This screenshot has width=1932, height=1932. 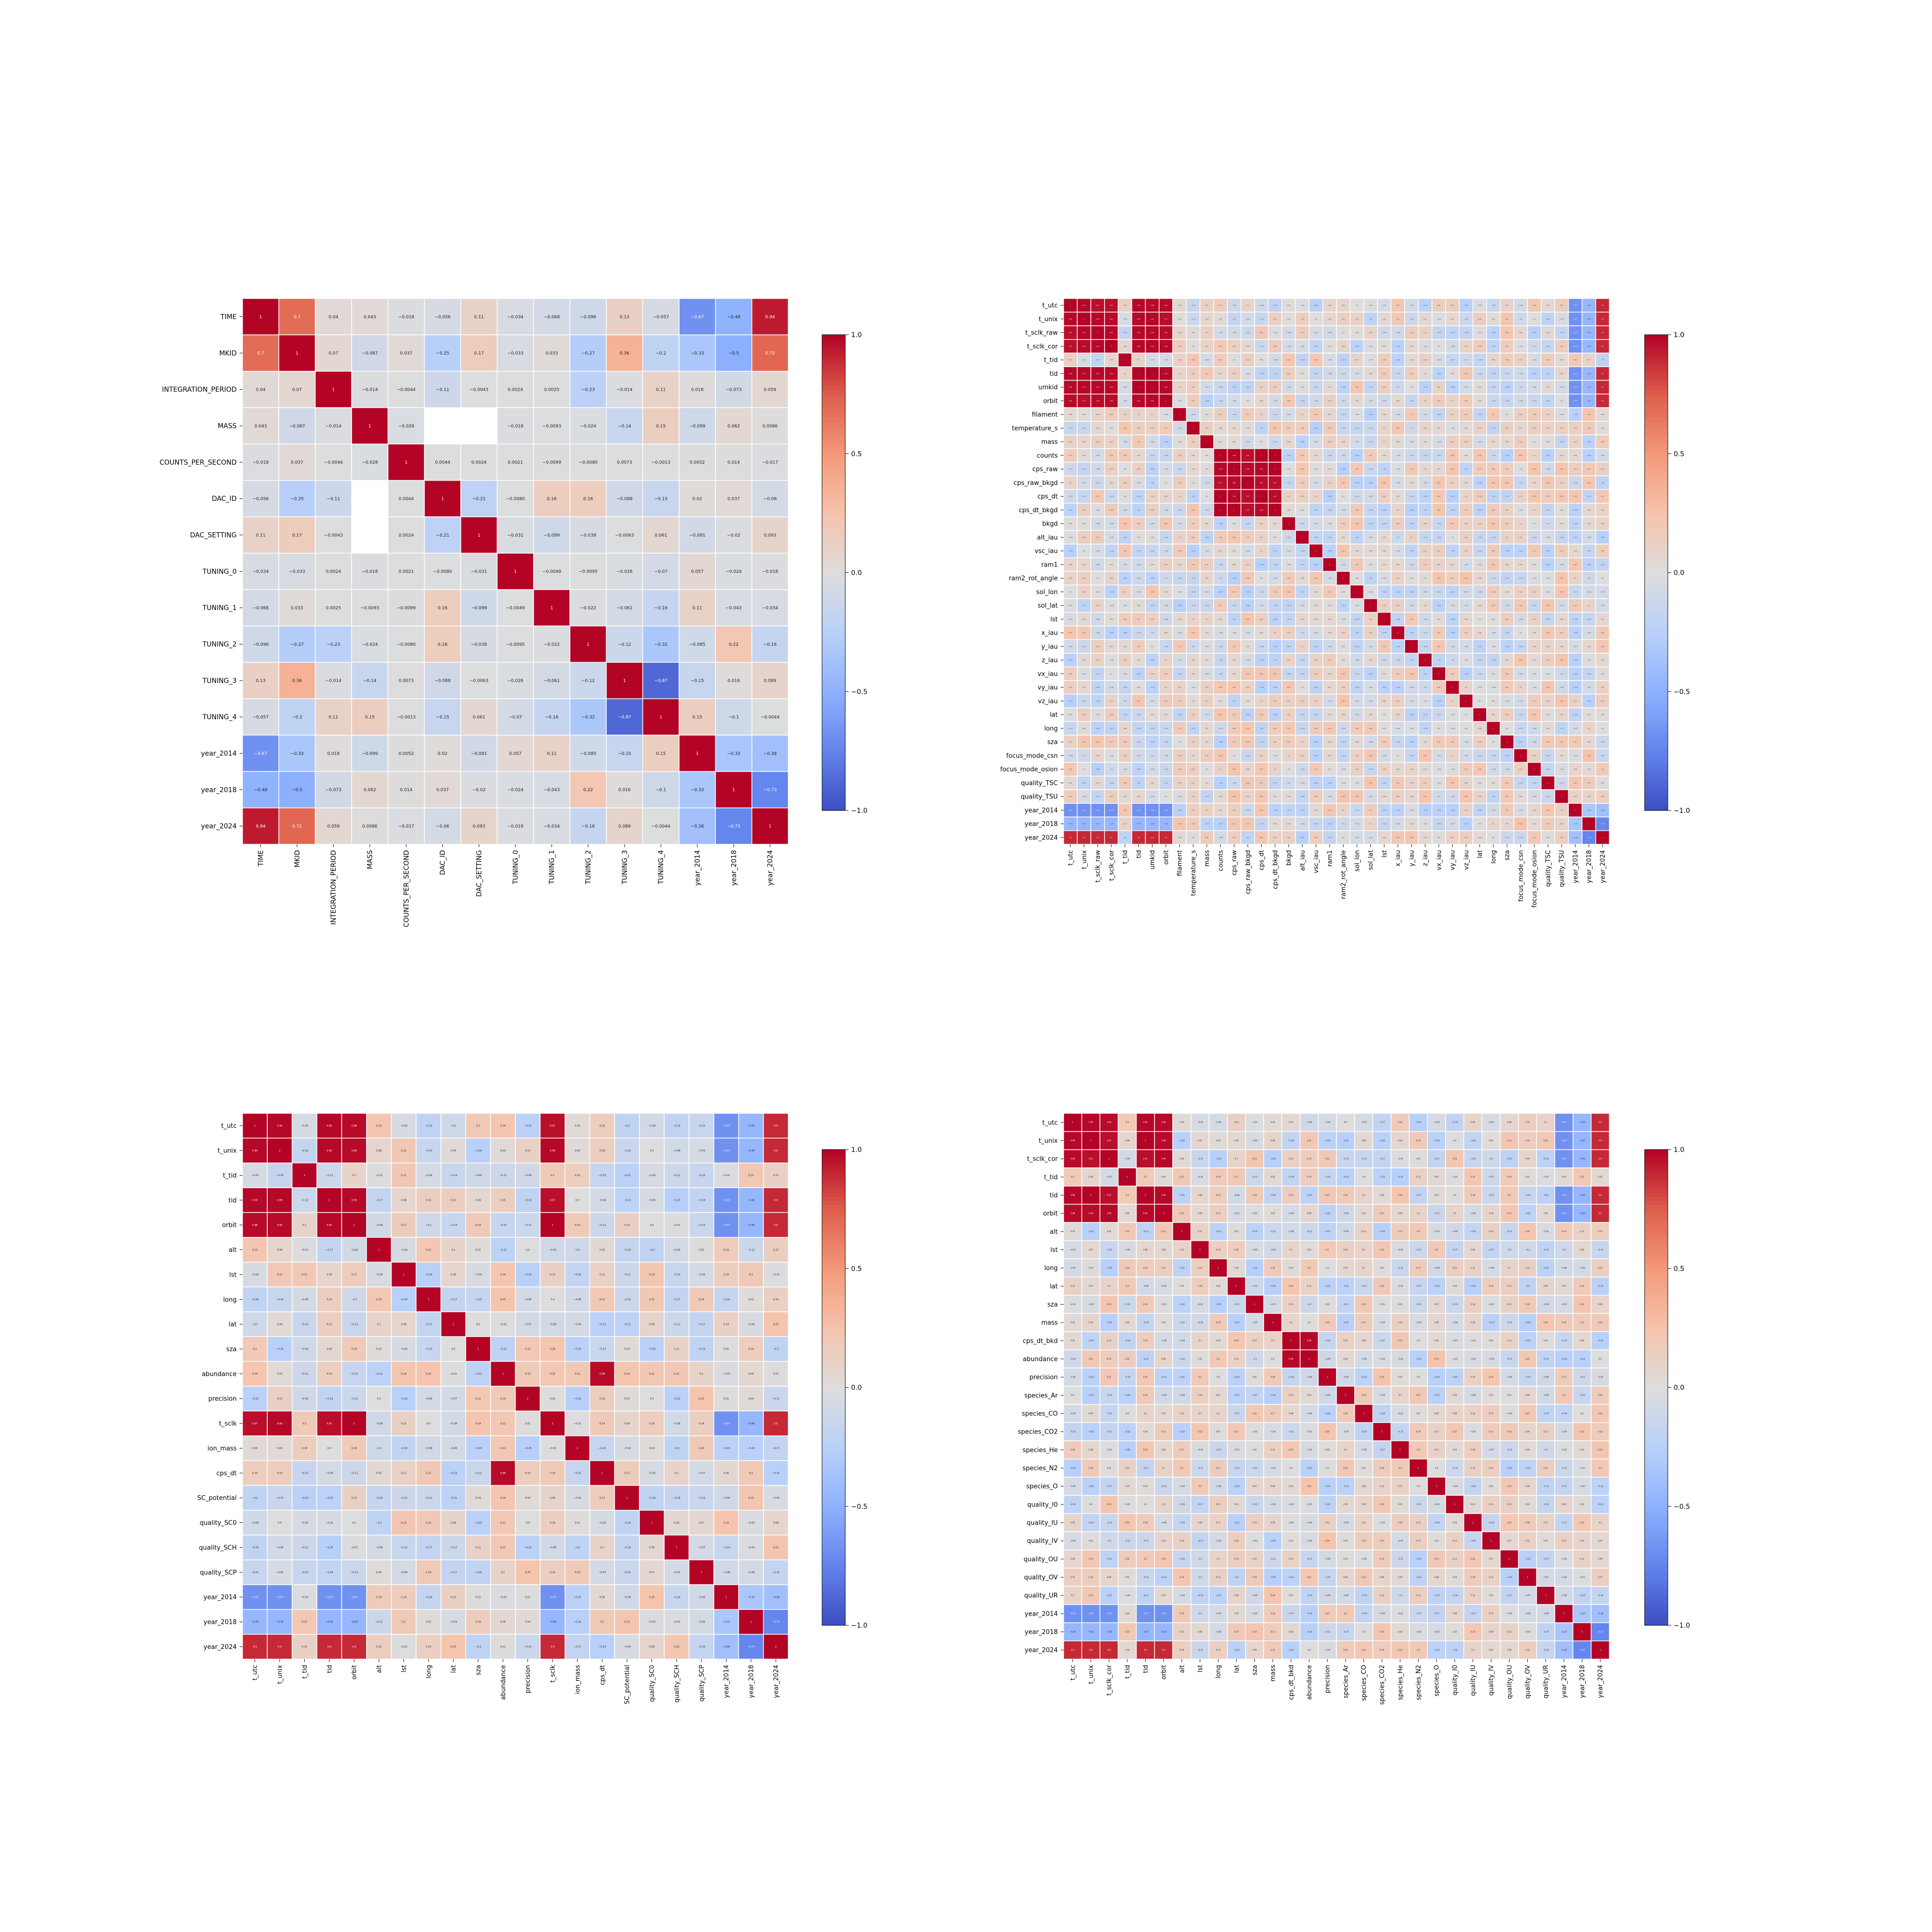 I want to click on cell-value-2-35-12: −0.09, so click(x=1234, y=783).